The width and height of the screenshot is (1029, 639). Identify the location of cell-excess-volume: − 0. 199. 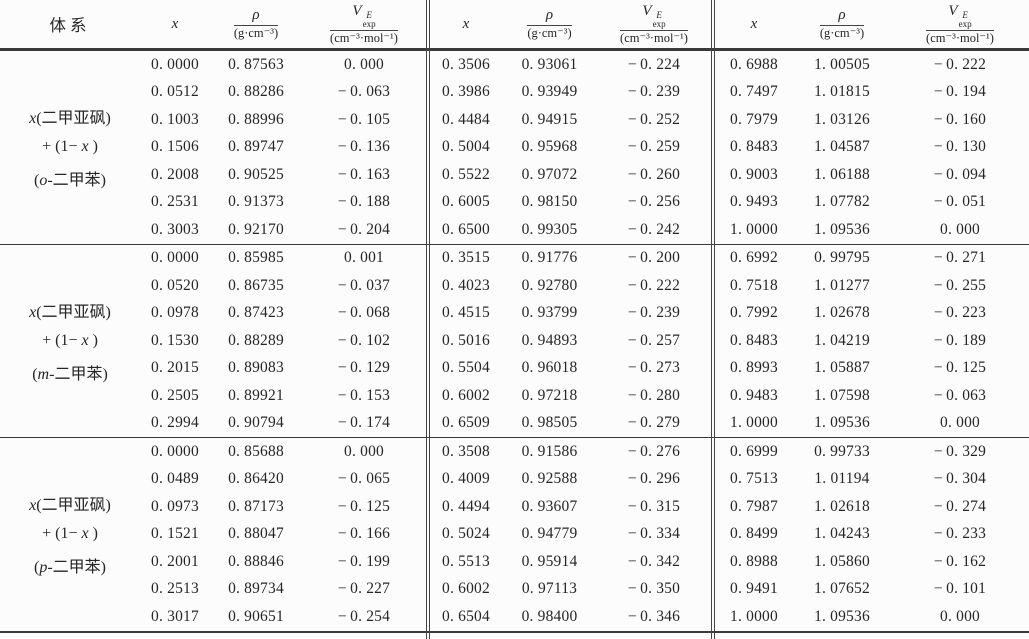
(364, 561).